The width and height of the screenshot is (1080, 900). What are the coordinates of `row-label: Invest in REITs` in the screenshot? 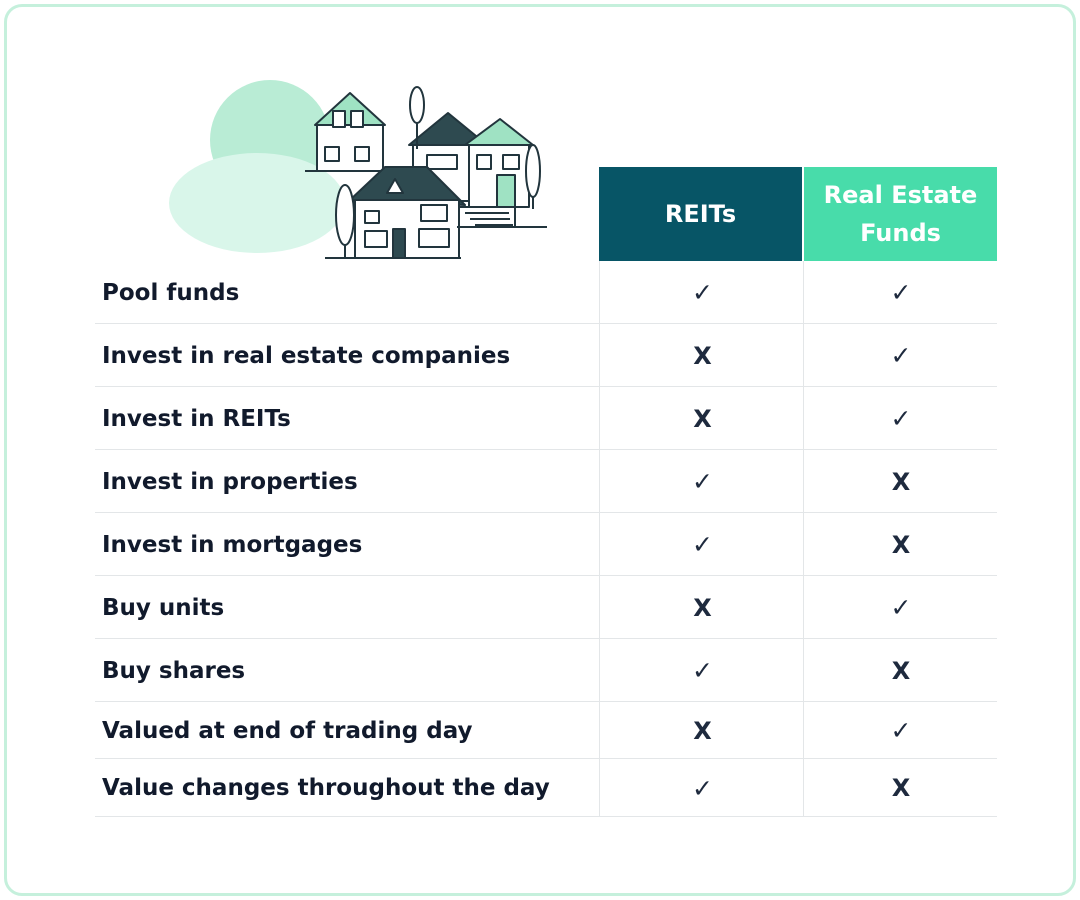 It's located at (196, 418).